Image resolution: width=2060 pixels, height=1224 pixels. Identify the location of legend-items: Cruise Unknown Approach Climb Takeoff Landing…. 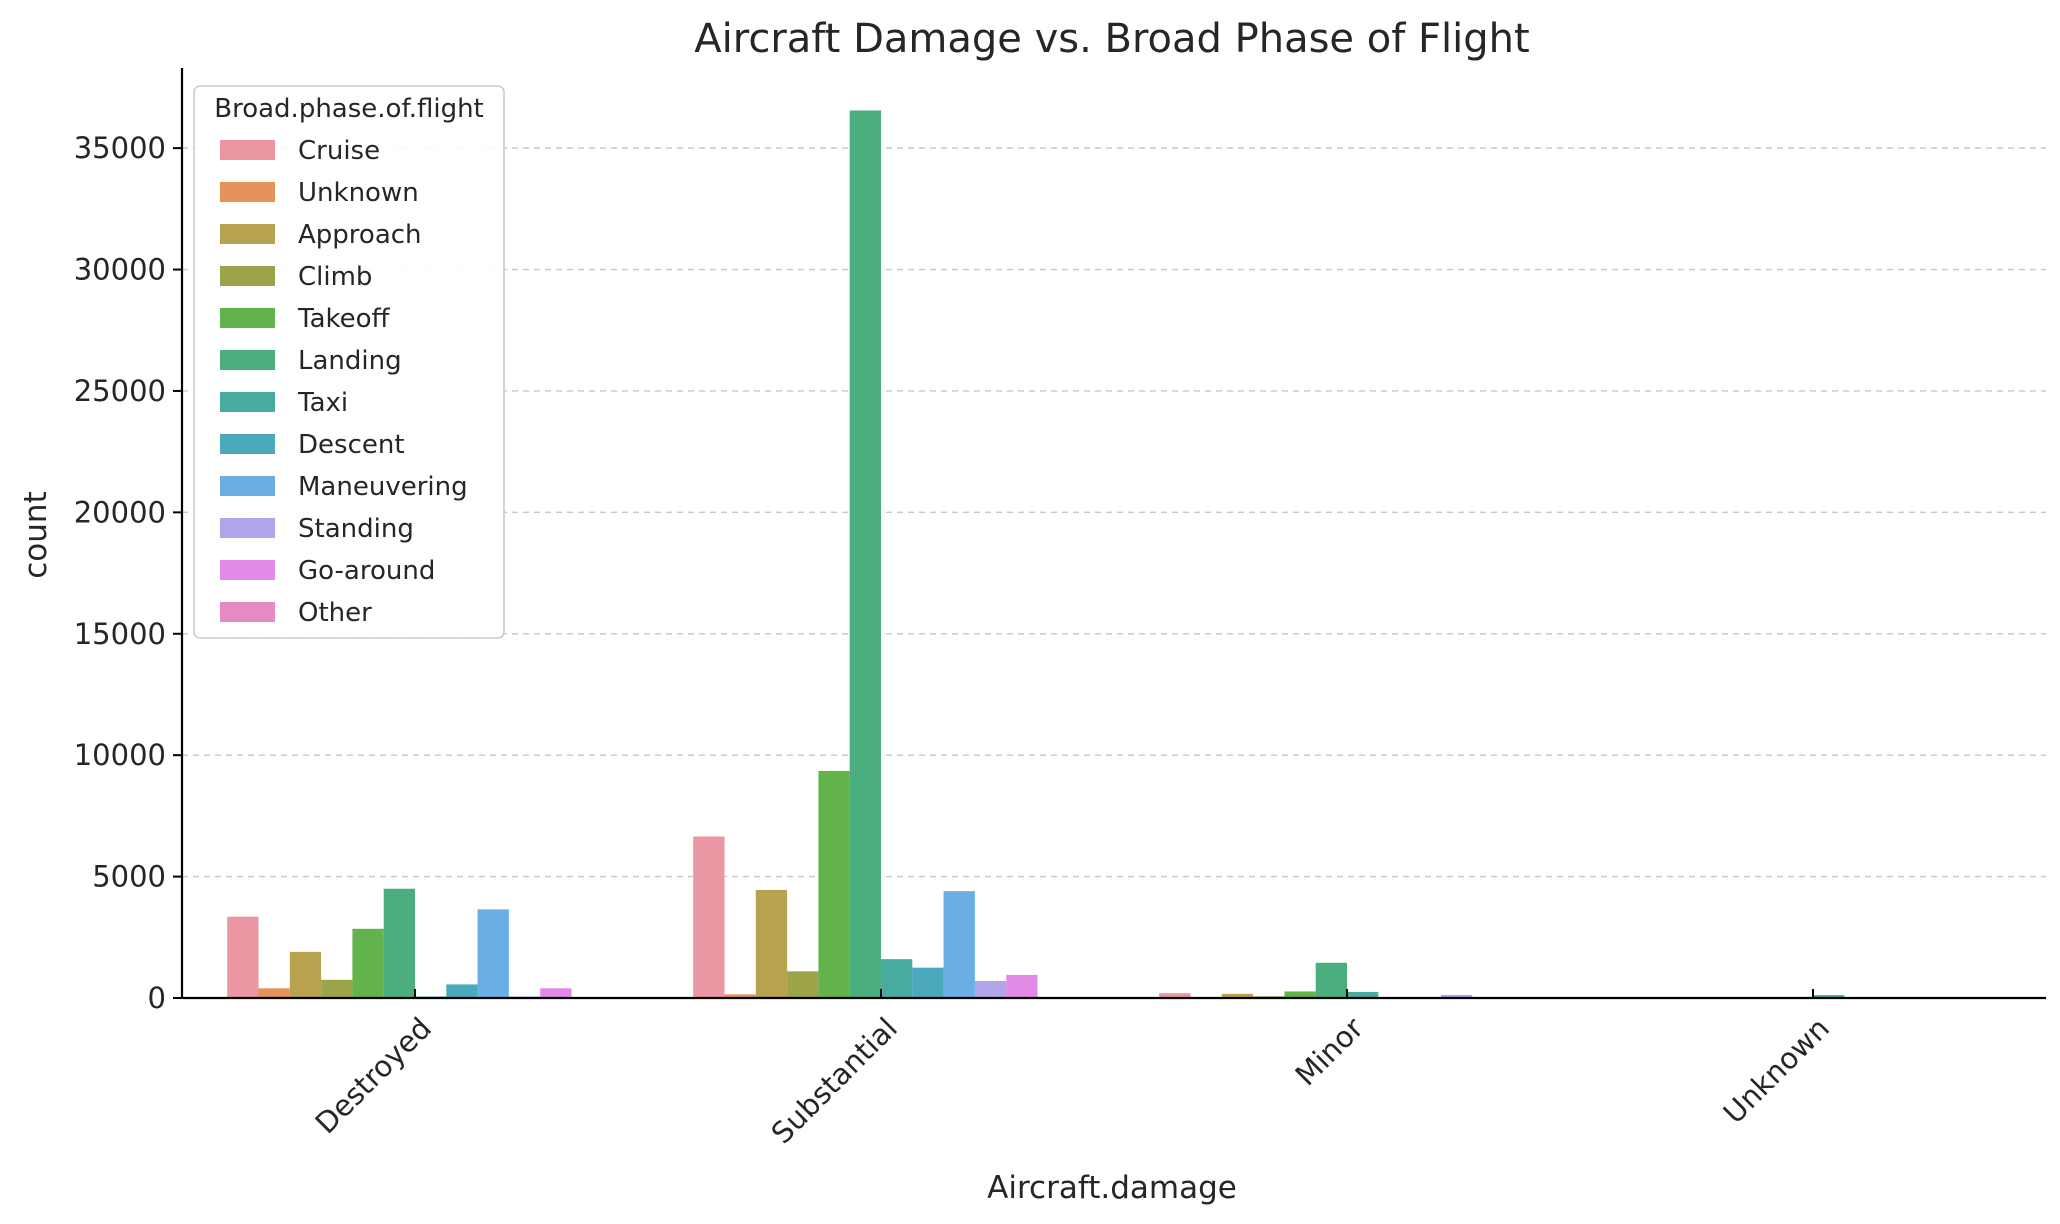
(344, 382).